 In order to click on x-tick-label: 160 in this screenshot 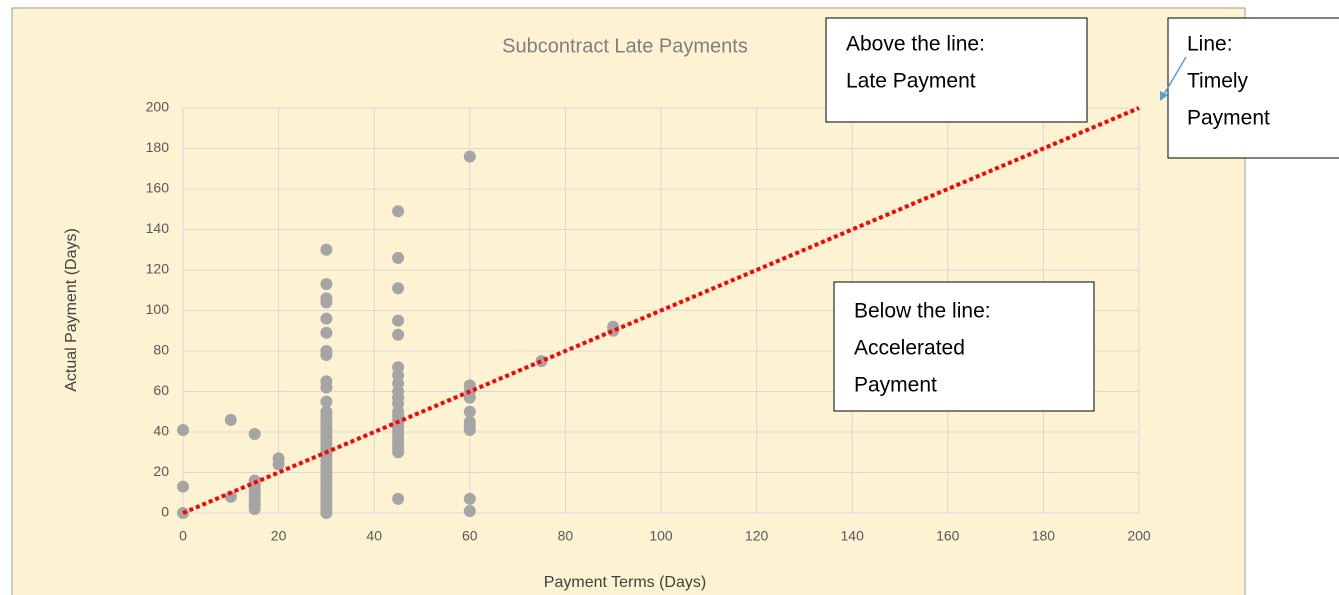, I will do `click(948, 536)`.